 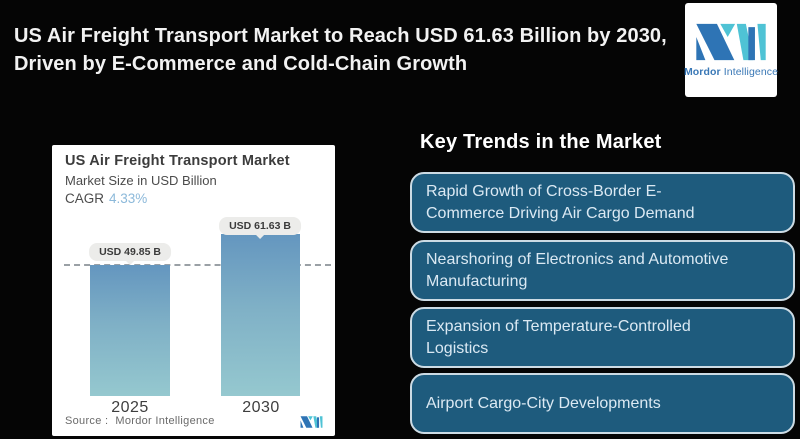 I want to click on cagr-value: 4.33%, so click(x=128, y=198).